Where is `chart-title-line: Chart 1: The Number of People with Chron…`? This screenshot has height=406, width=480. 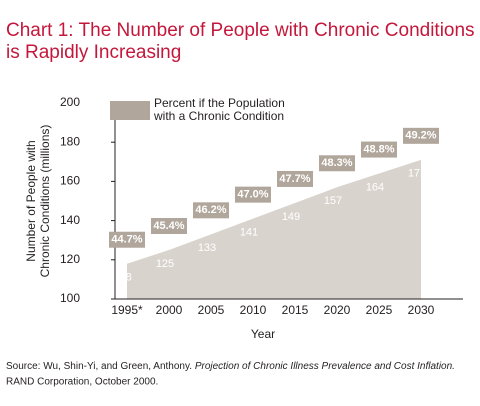
chart-title-line: Chart 1: The Number of People with Chron… is located at coordinates (240, 30).